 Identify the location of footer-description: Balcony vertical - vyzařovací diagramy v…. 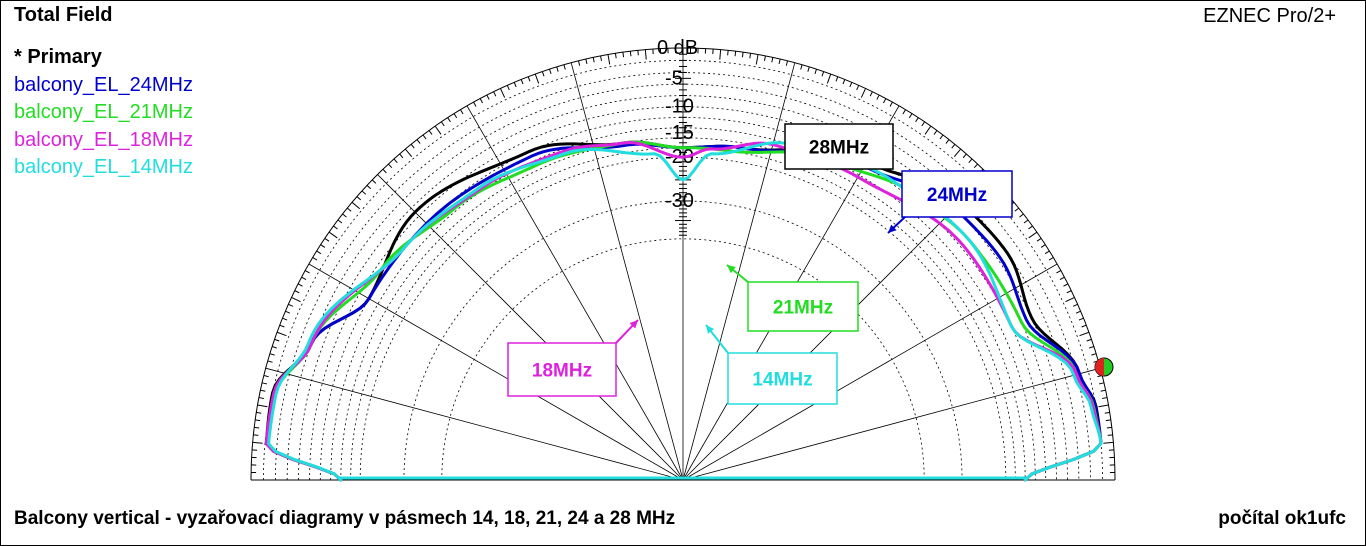
(345, 518).